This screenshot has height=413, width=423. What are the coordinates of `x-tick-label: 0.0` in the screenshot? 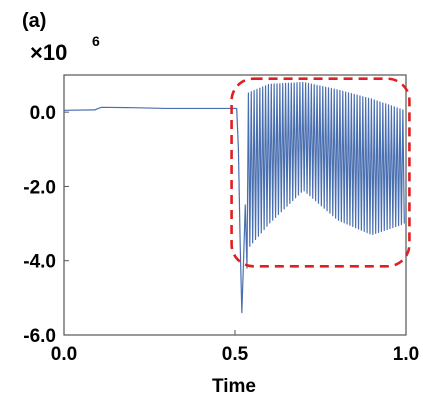 It's located at (64, 354).